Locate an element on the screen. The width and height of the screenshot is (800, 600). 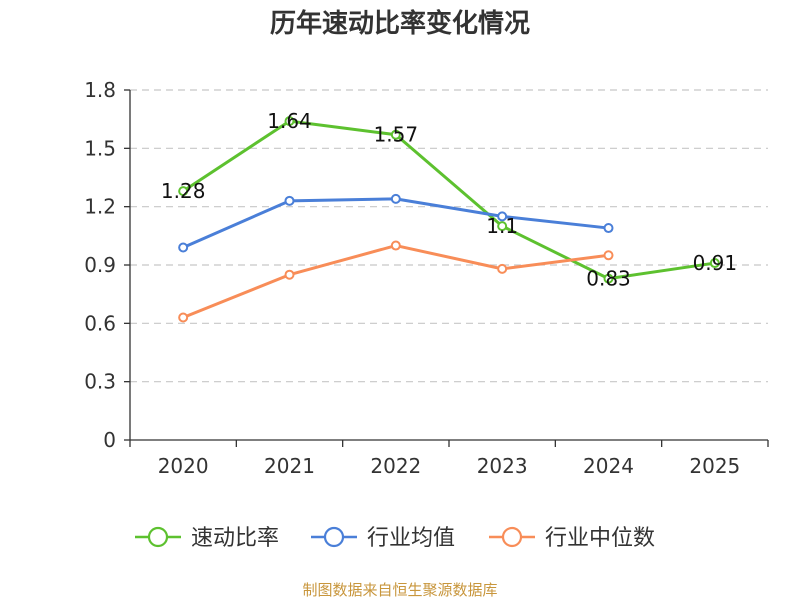
legend-item-0: 速动比率 is located at coordinates (207, 538).